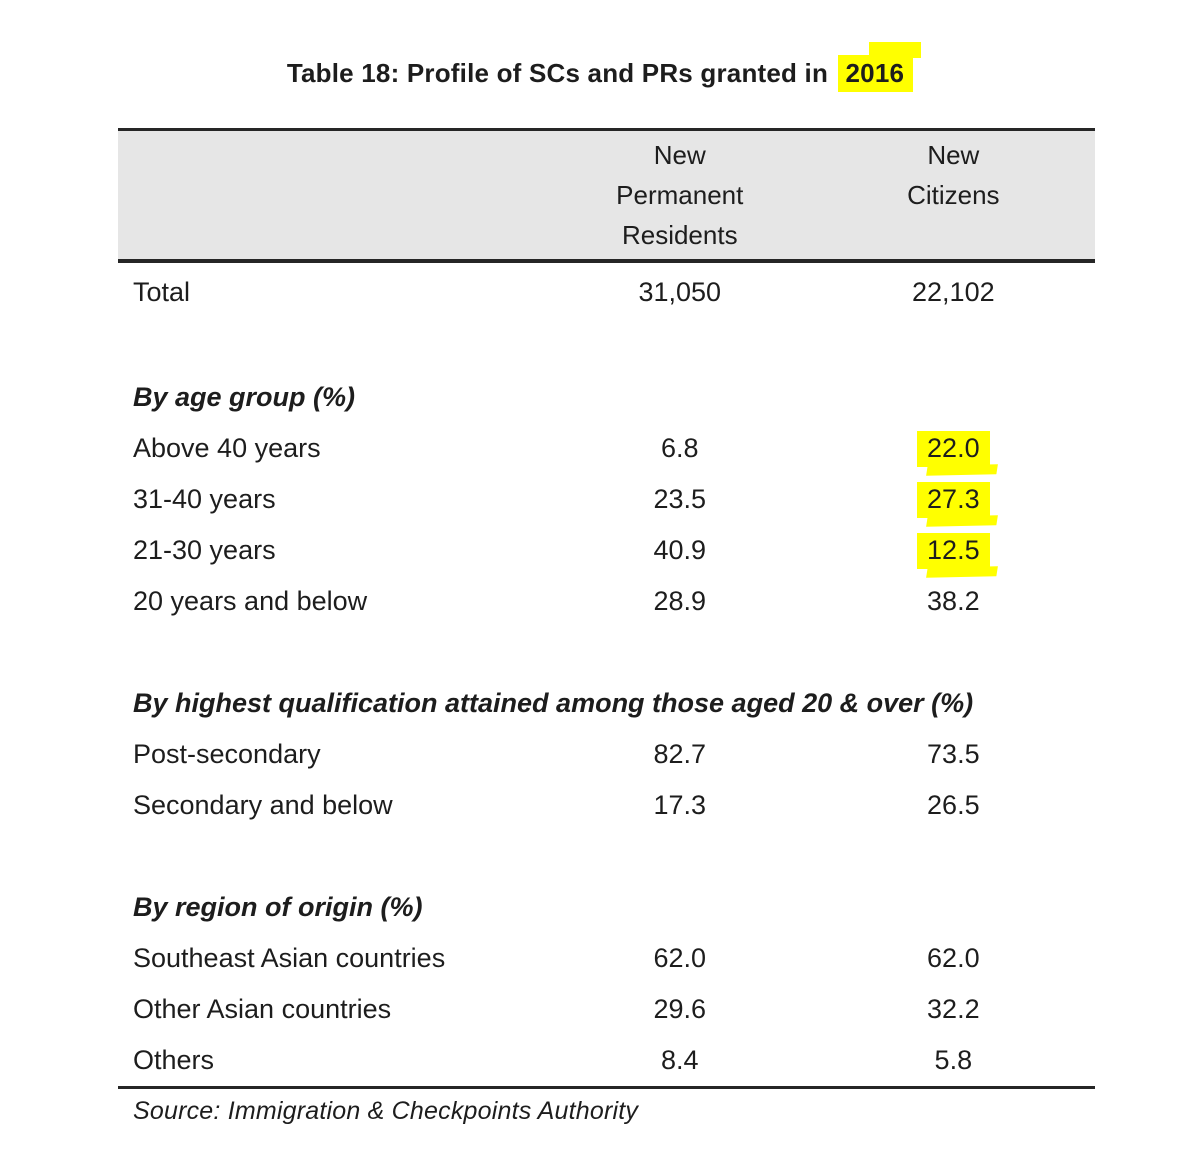 The width and height of the screenshot is (1200, 1171). I want to click on table-row-post-secondary: Post-secondary 82.7 73.5, so click(606, 754).